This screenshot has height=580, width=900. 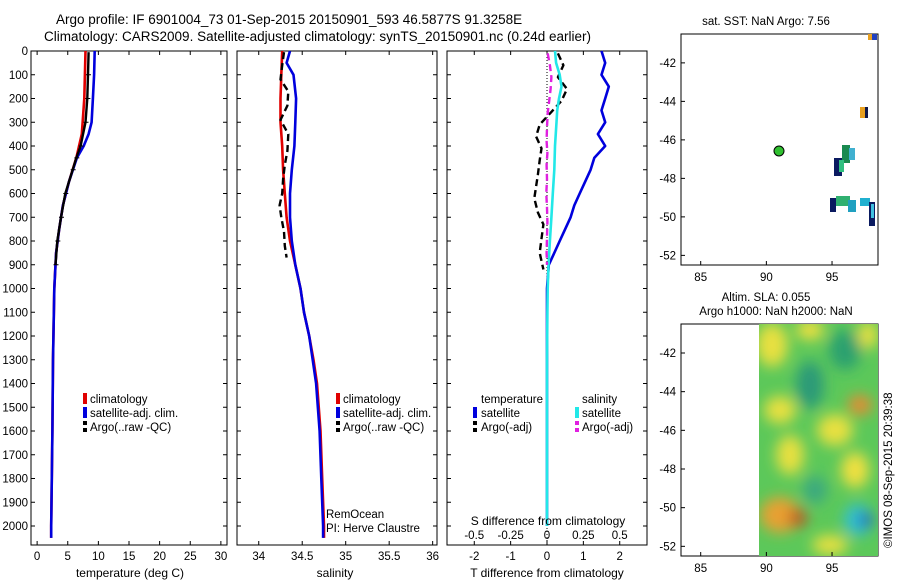 I want to click on sst-patch-cyan-d, so click(x=872, y=211).